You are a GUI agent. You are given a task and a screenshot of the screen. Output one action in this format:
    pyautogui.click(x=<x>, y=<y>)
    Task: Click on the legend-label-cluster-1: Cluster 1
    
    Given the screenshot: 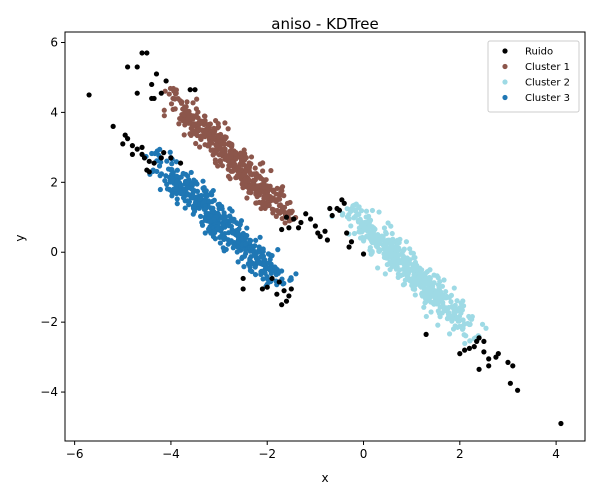 What is the action you would take?
    pyautogui.click(x=547, y=67)
    